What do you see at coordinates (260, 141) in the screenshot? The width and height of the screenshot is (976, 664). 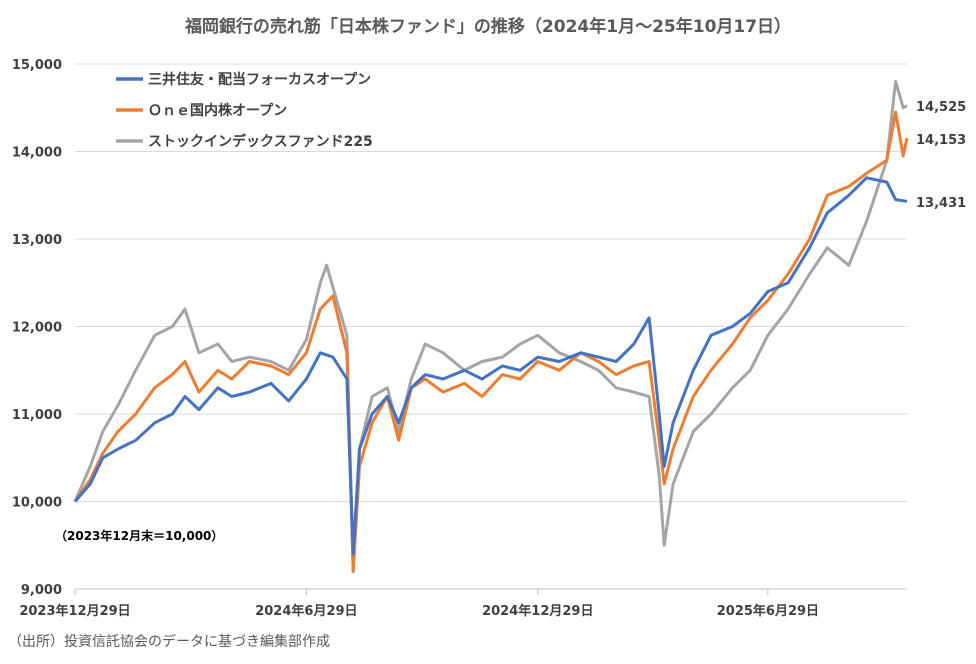 I see `legend-label: ストックインデックスファンド225` at bounding box center [260, 141].